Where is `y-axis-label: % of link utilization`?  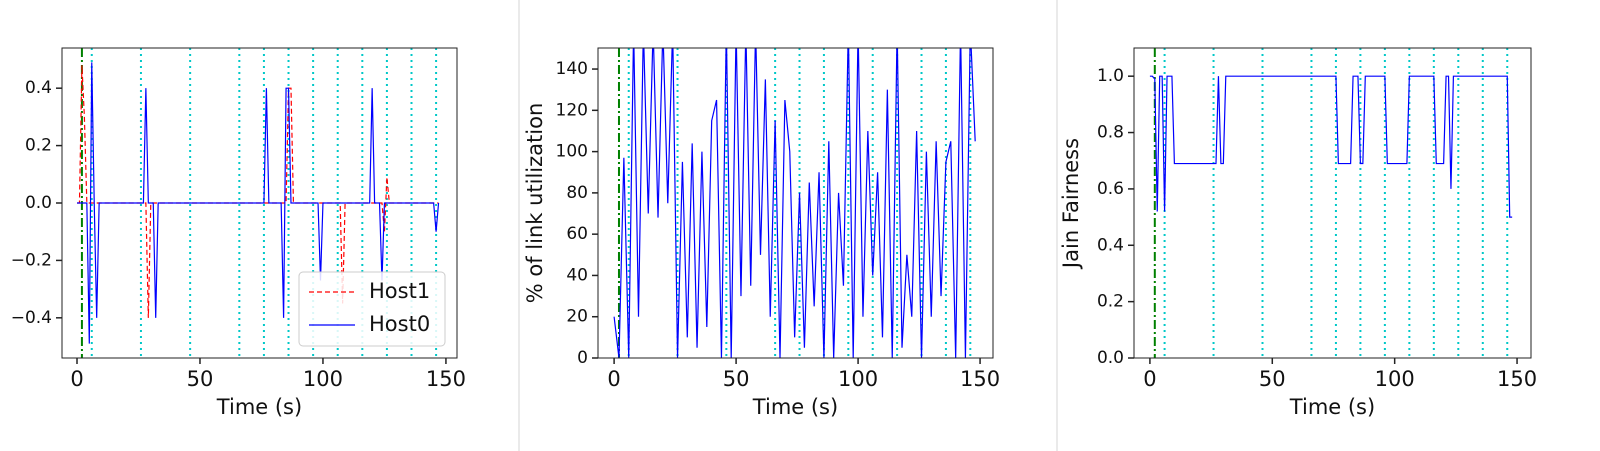
y-axis-label: % of link utilization is located at coordinates (535, 203).